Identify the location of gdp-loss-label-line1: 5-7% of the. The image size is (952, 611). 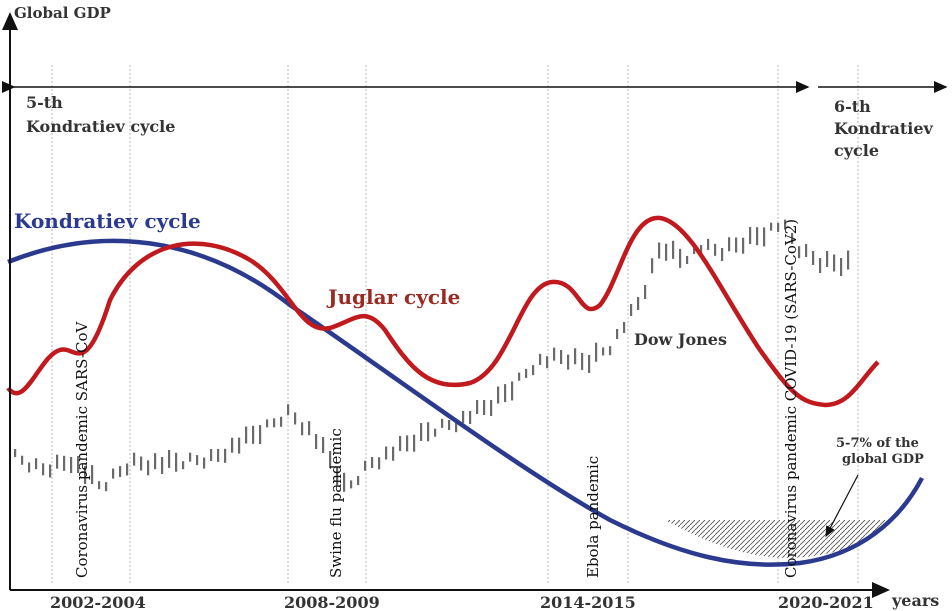
(877, 443).